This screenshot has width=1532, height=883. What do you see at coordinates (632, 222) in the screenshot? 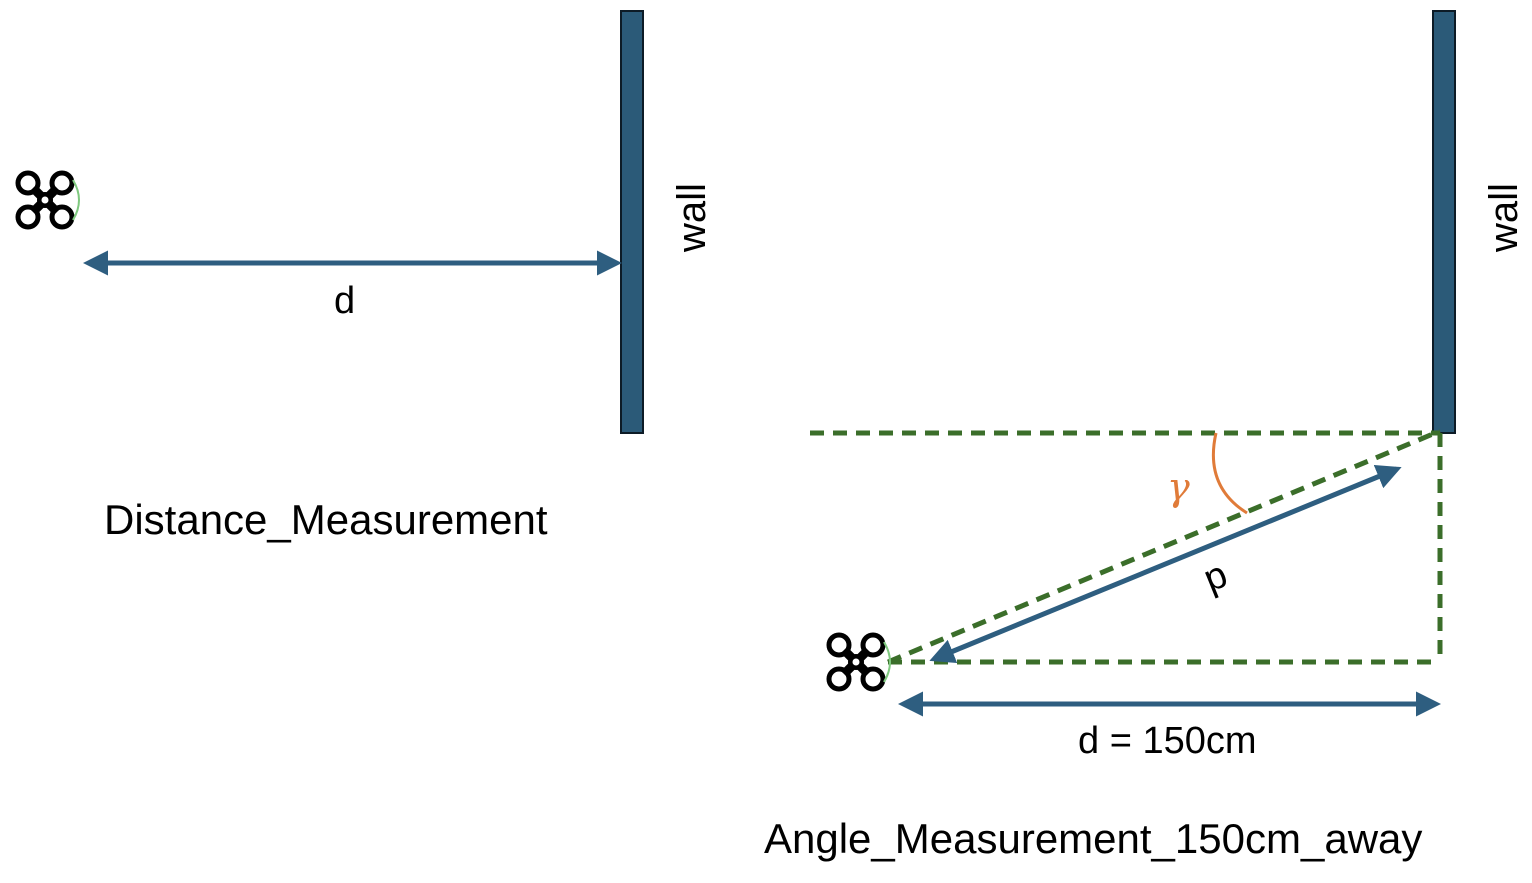
I see `left-wall` at bounding box center [632, 222].